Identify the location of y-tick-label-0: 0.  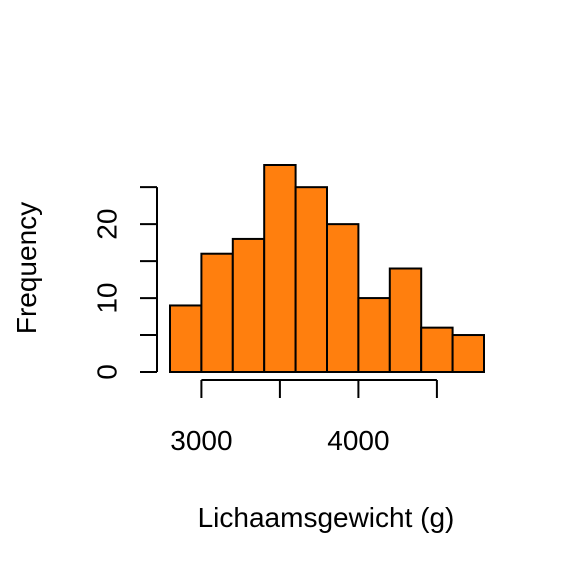
(107, 372).